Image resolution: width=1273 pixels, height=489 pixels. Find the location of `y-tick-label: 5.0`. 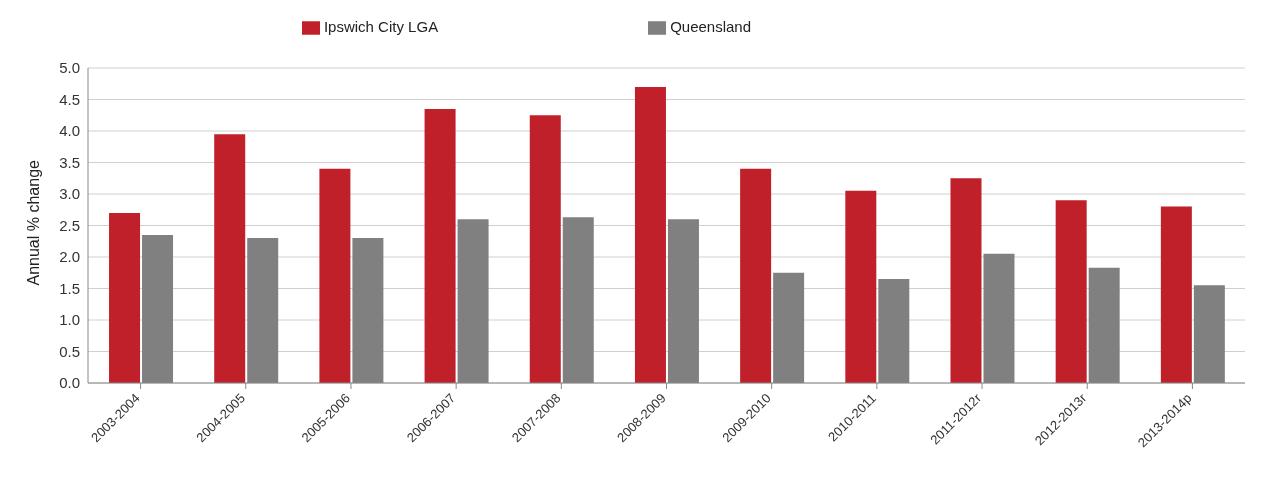

y-tick-label: 5.0 is located at coordinates (69, 68).